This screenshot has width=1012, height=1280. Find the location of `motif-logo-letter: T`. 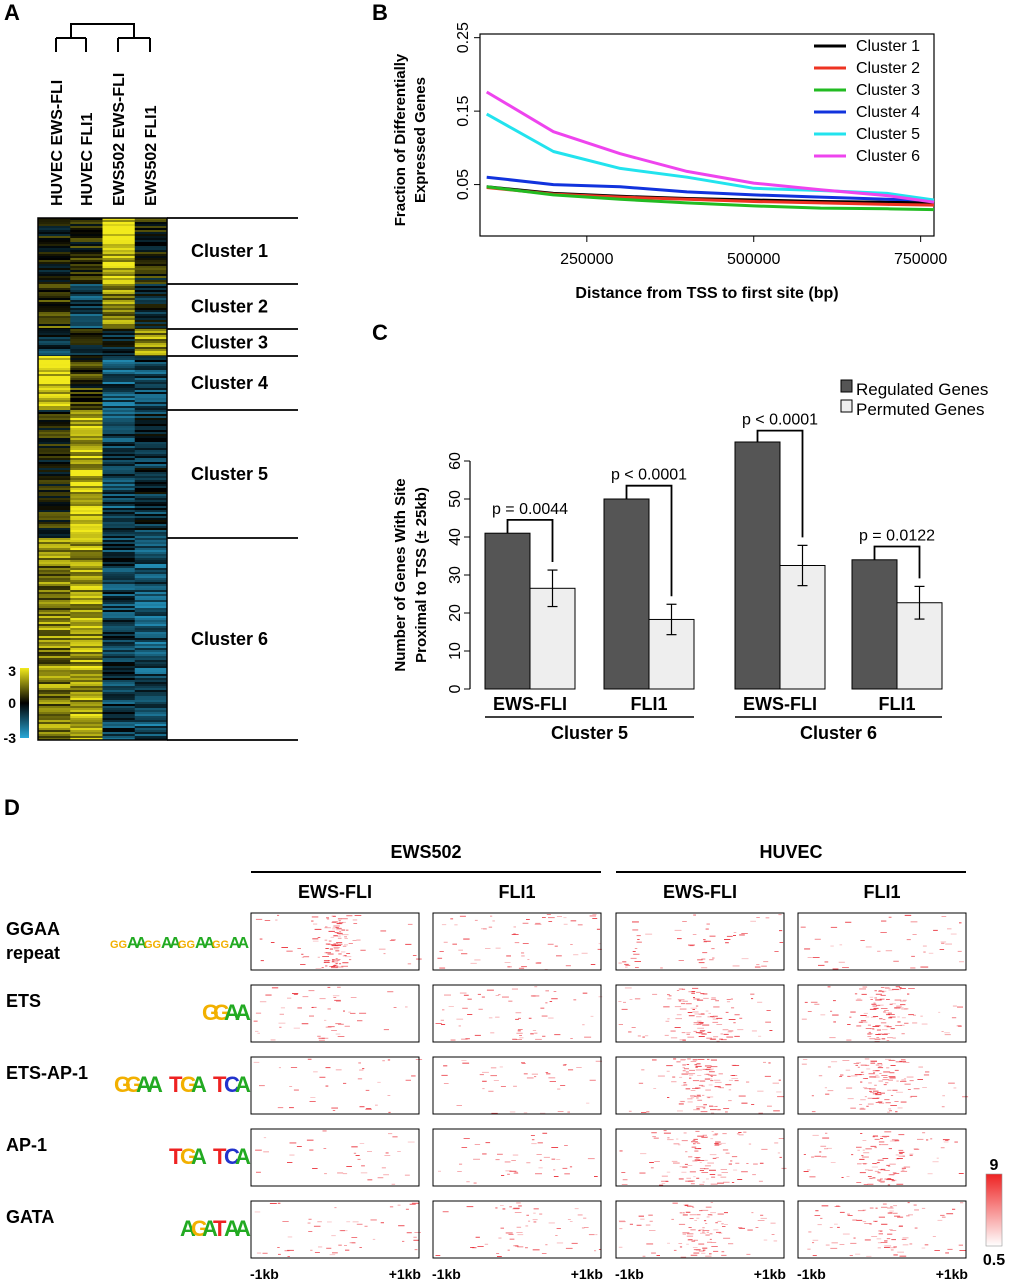

motif-logo-letter: T is located at coordinates (220, 1156).